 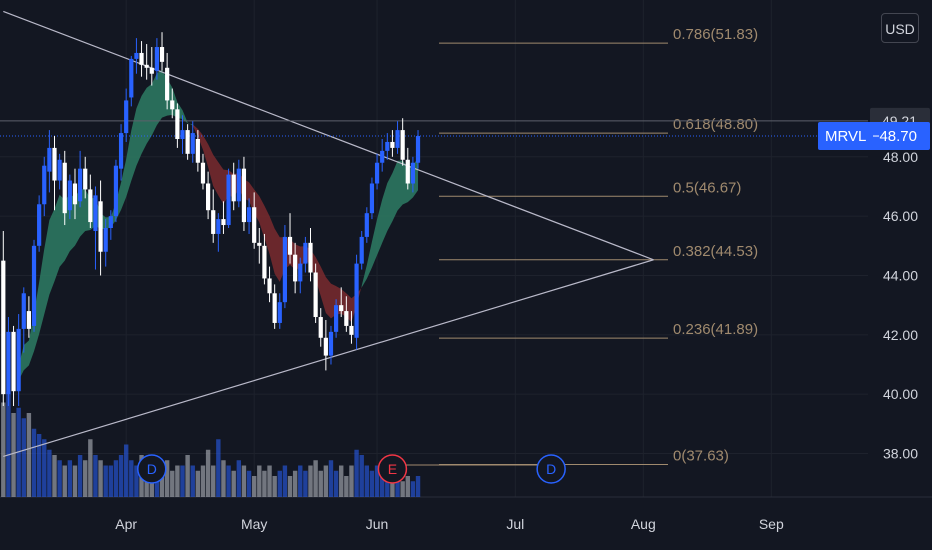 What do you see at coordinates (701, 455) in the screenshot?
I see `fib-label: 0(37.63)` at bounding box center [701, 455].